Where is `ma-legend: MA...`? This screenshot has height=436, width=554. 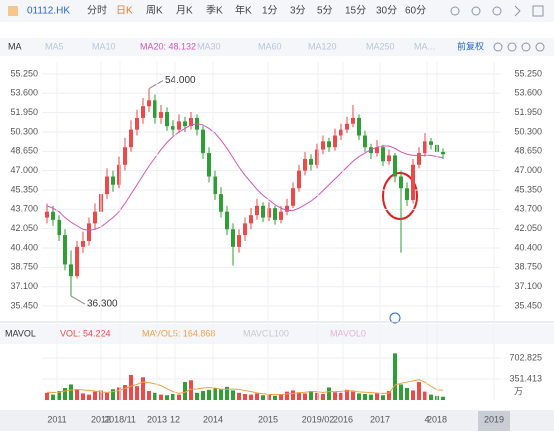
ma-legend: MA... is located at coordinates (424, 46).